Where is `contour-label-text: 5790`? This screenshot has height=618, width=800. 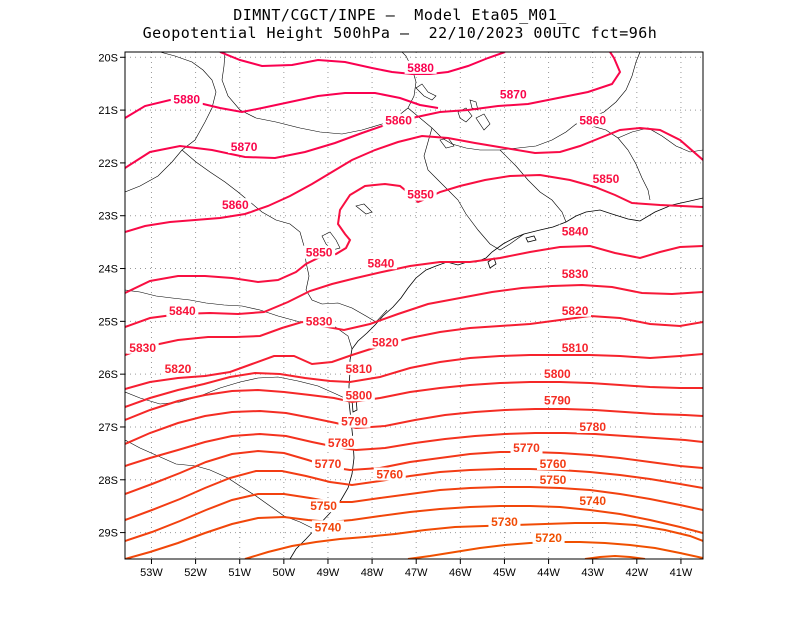
contour-label-text: 5790 is located at coordinates (557, 401).